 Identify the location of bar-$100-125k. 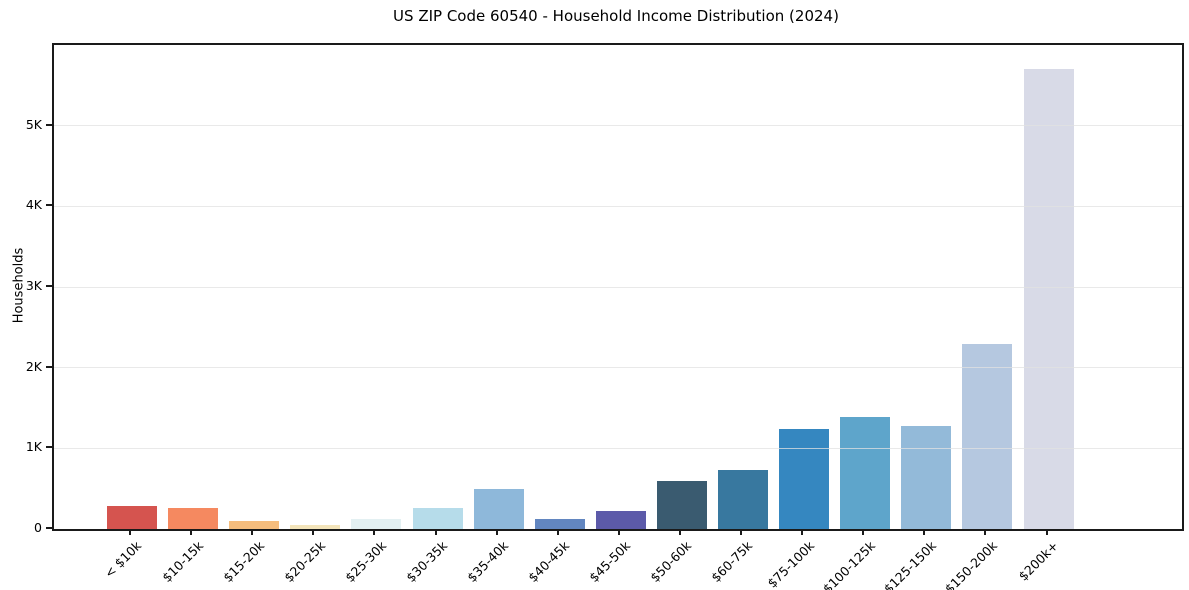
(865, 473).